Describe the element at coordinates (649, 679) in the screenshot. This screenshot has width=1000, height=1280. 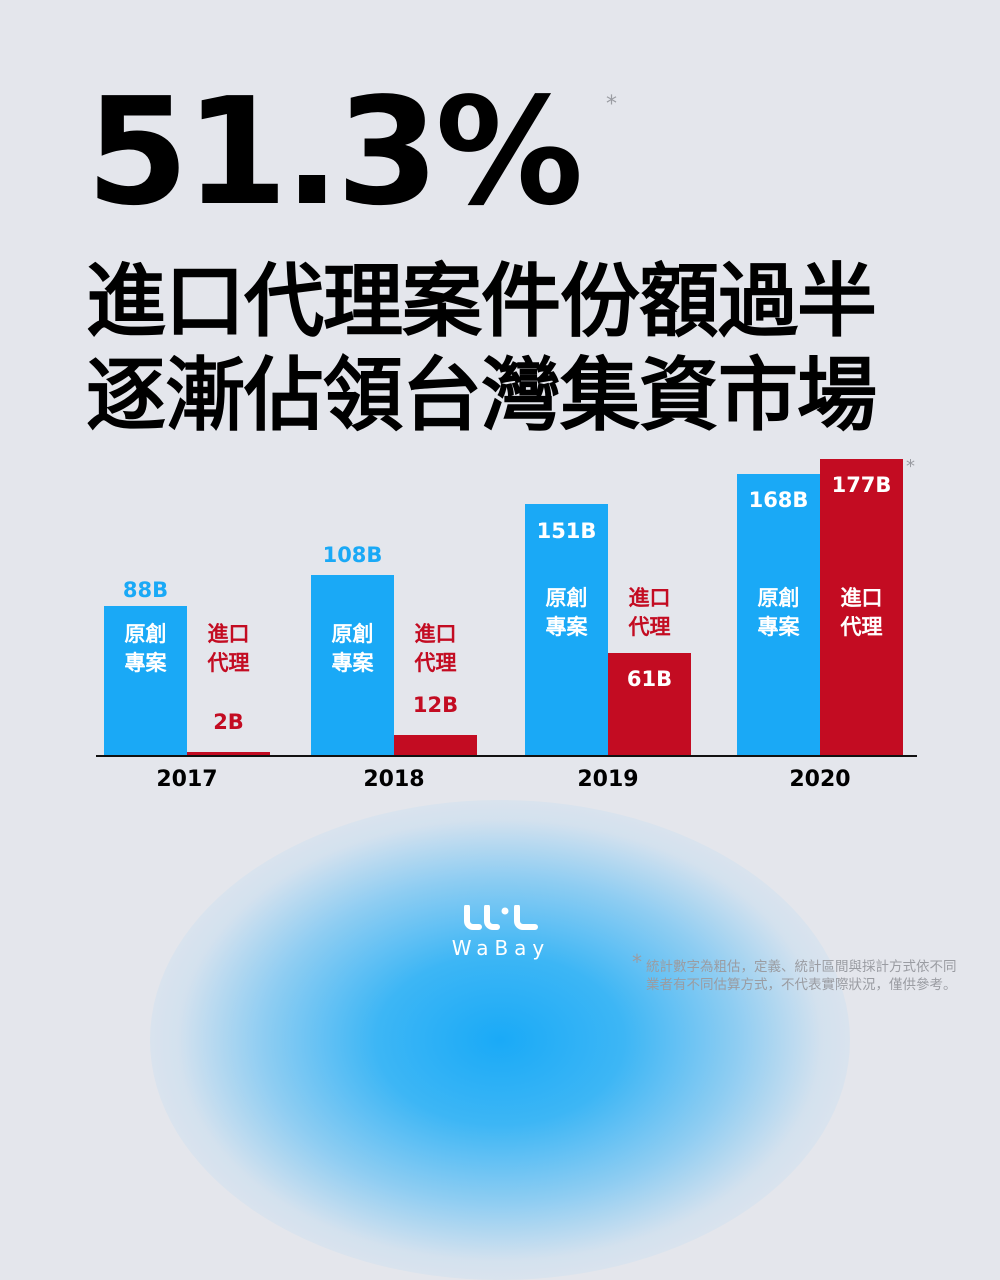
I see `value-2019-import: 61B` at that location.